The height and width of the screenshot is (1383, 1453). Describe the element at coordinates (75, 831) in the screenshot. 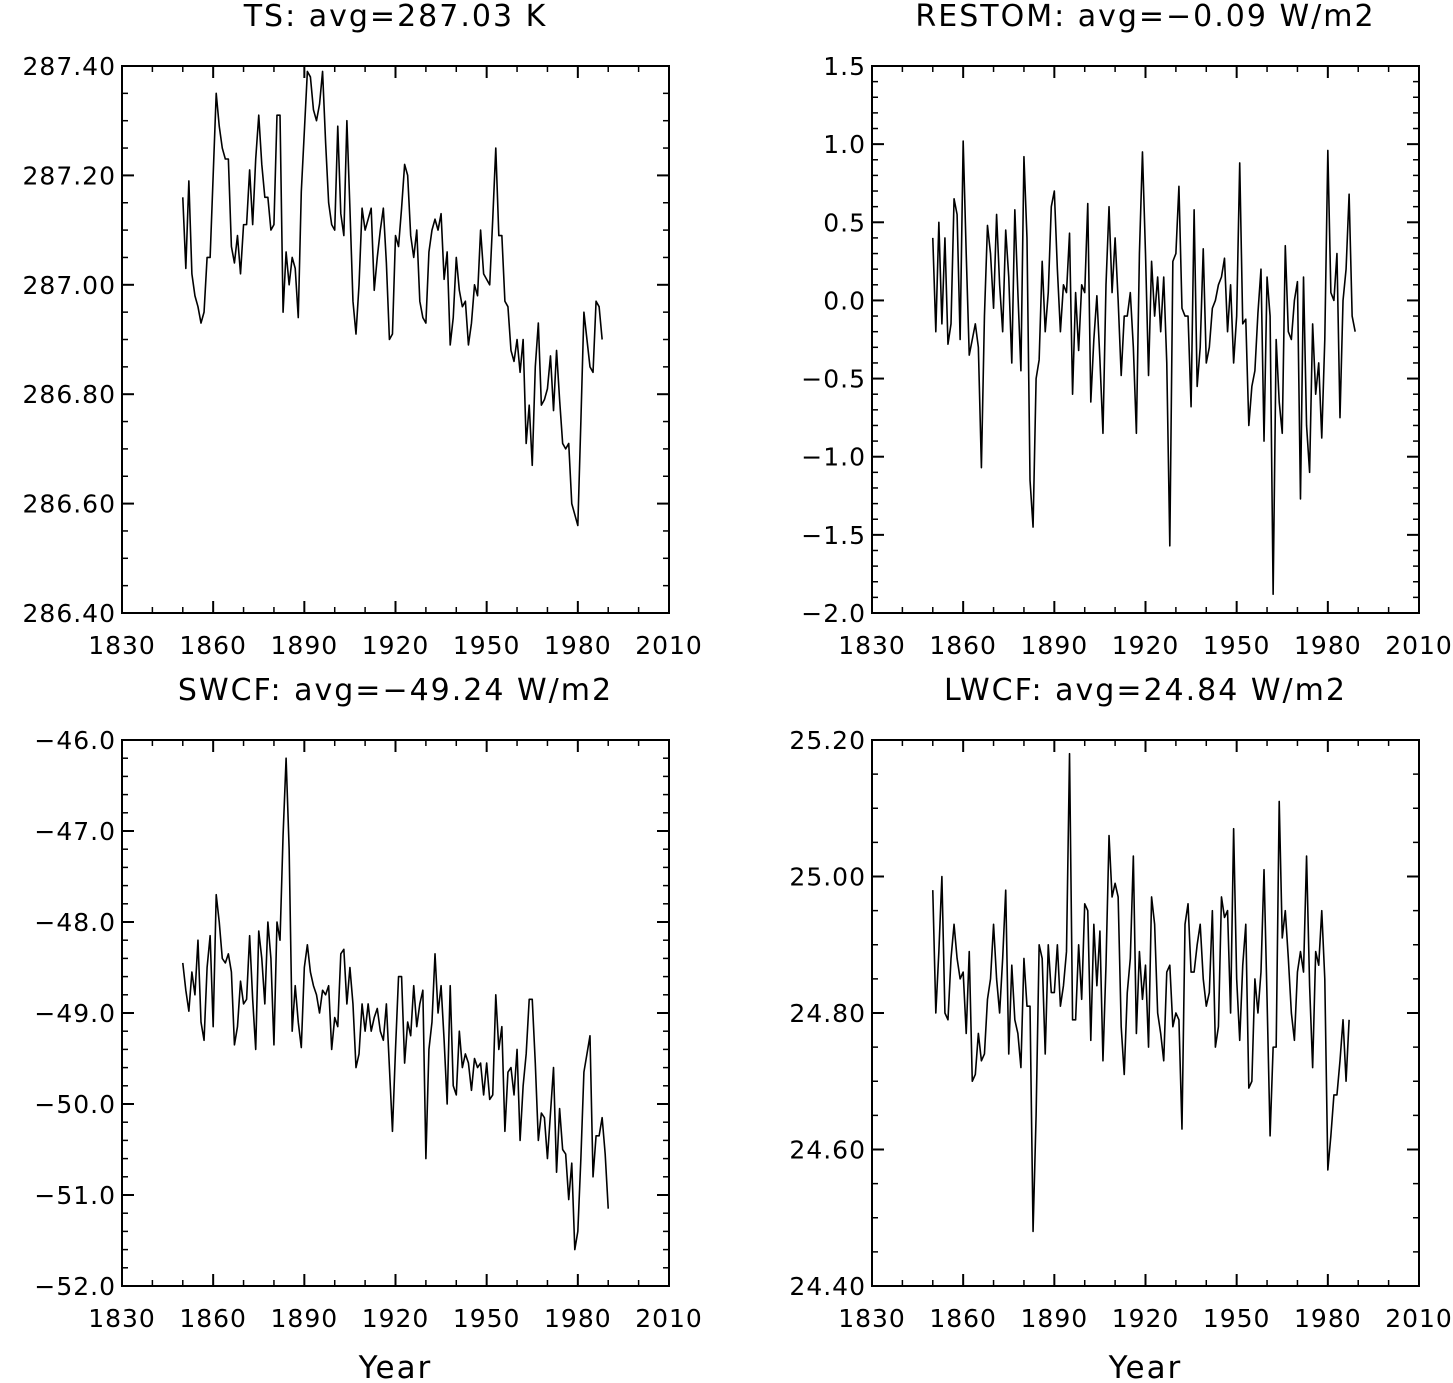

I see `y-tick-label: −47.0` at that location.